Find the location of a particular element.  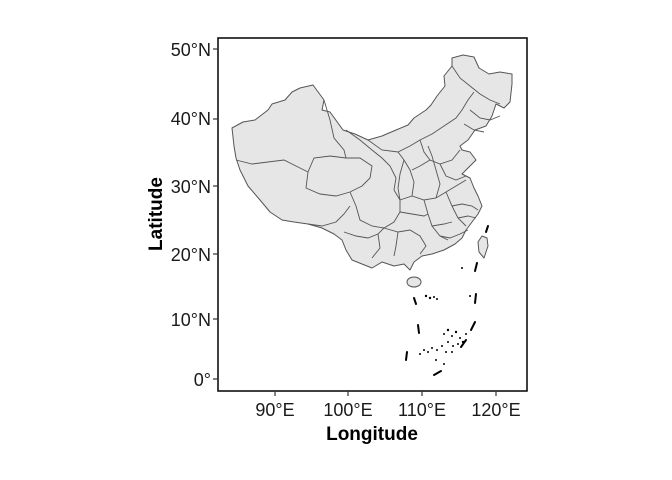

province-border-shaanxi is located at coordinates (401, 180).